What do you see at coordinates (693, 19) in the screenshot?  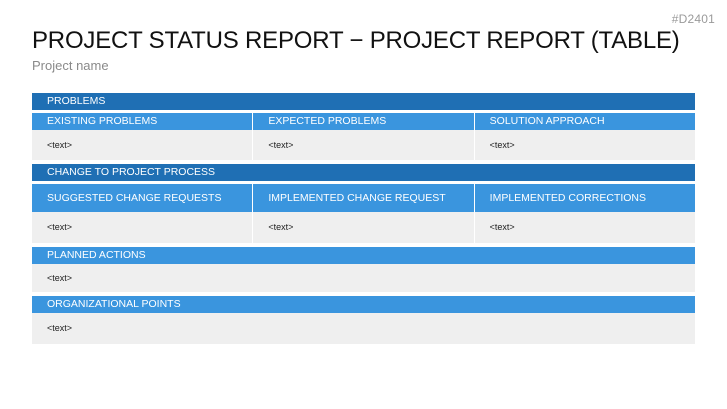 I see `slide-id: #D2401` at bounding box center [693, 19].